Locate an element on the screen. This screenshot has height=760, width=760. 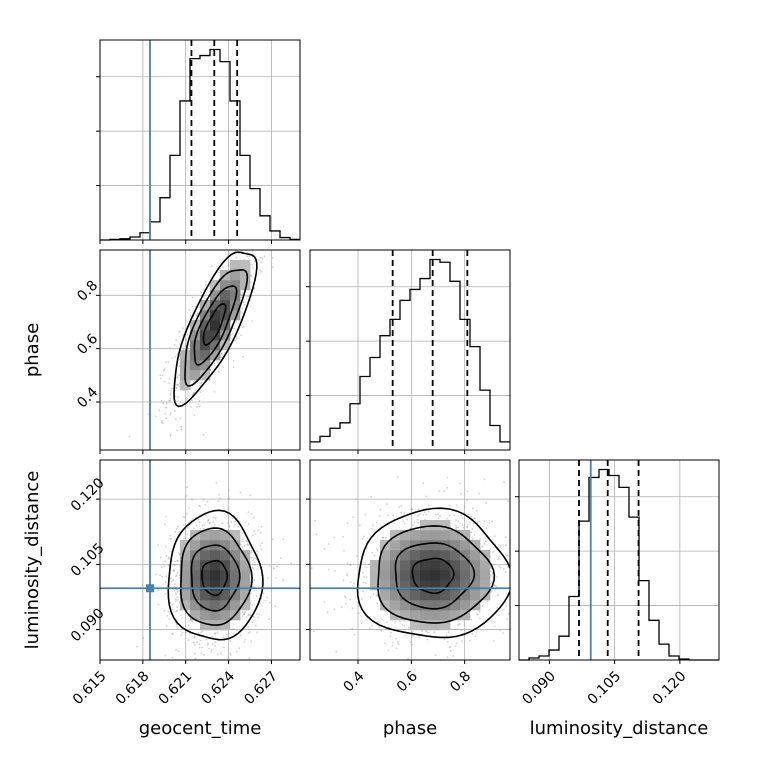
x-tick-label: 0.627 is located at coordinates (261, 688).